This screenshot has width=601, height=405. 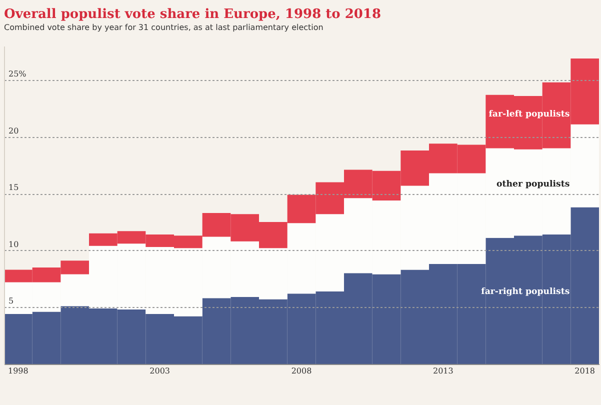 What do you see at coordinates (529, 115) in the screenshot?
I see `series-label: far-left populists` at bounding box center [529, 115].